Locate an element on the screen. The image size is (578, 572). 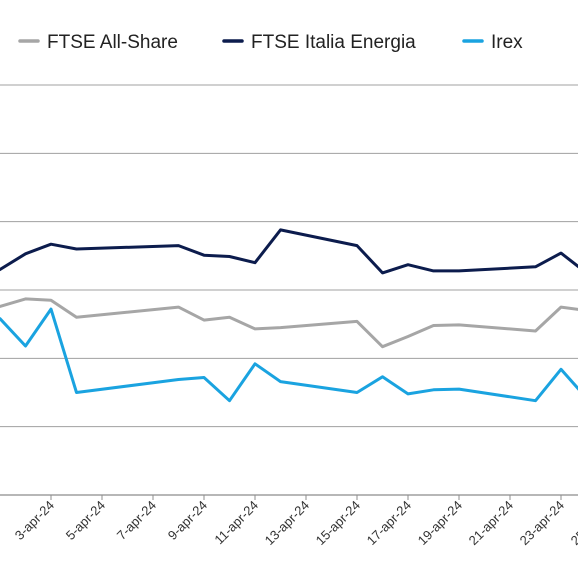
x-tick-label: 21-apr-24 is located at coordinates (491, 523).